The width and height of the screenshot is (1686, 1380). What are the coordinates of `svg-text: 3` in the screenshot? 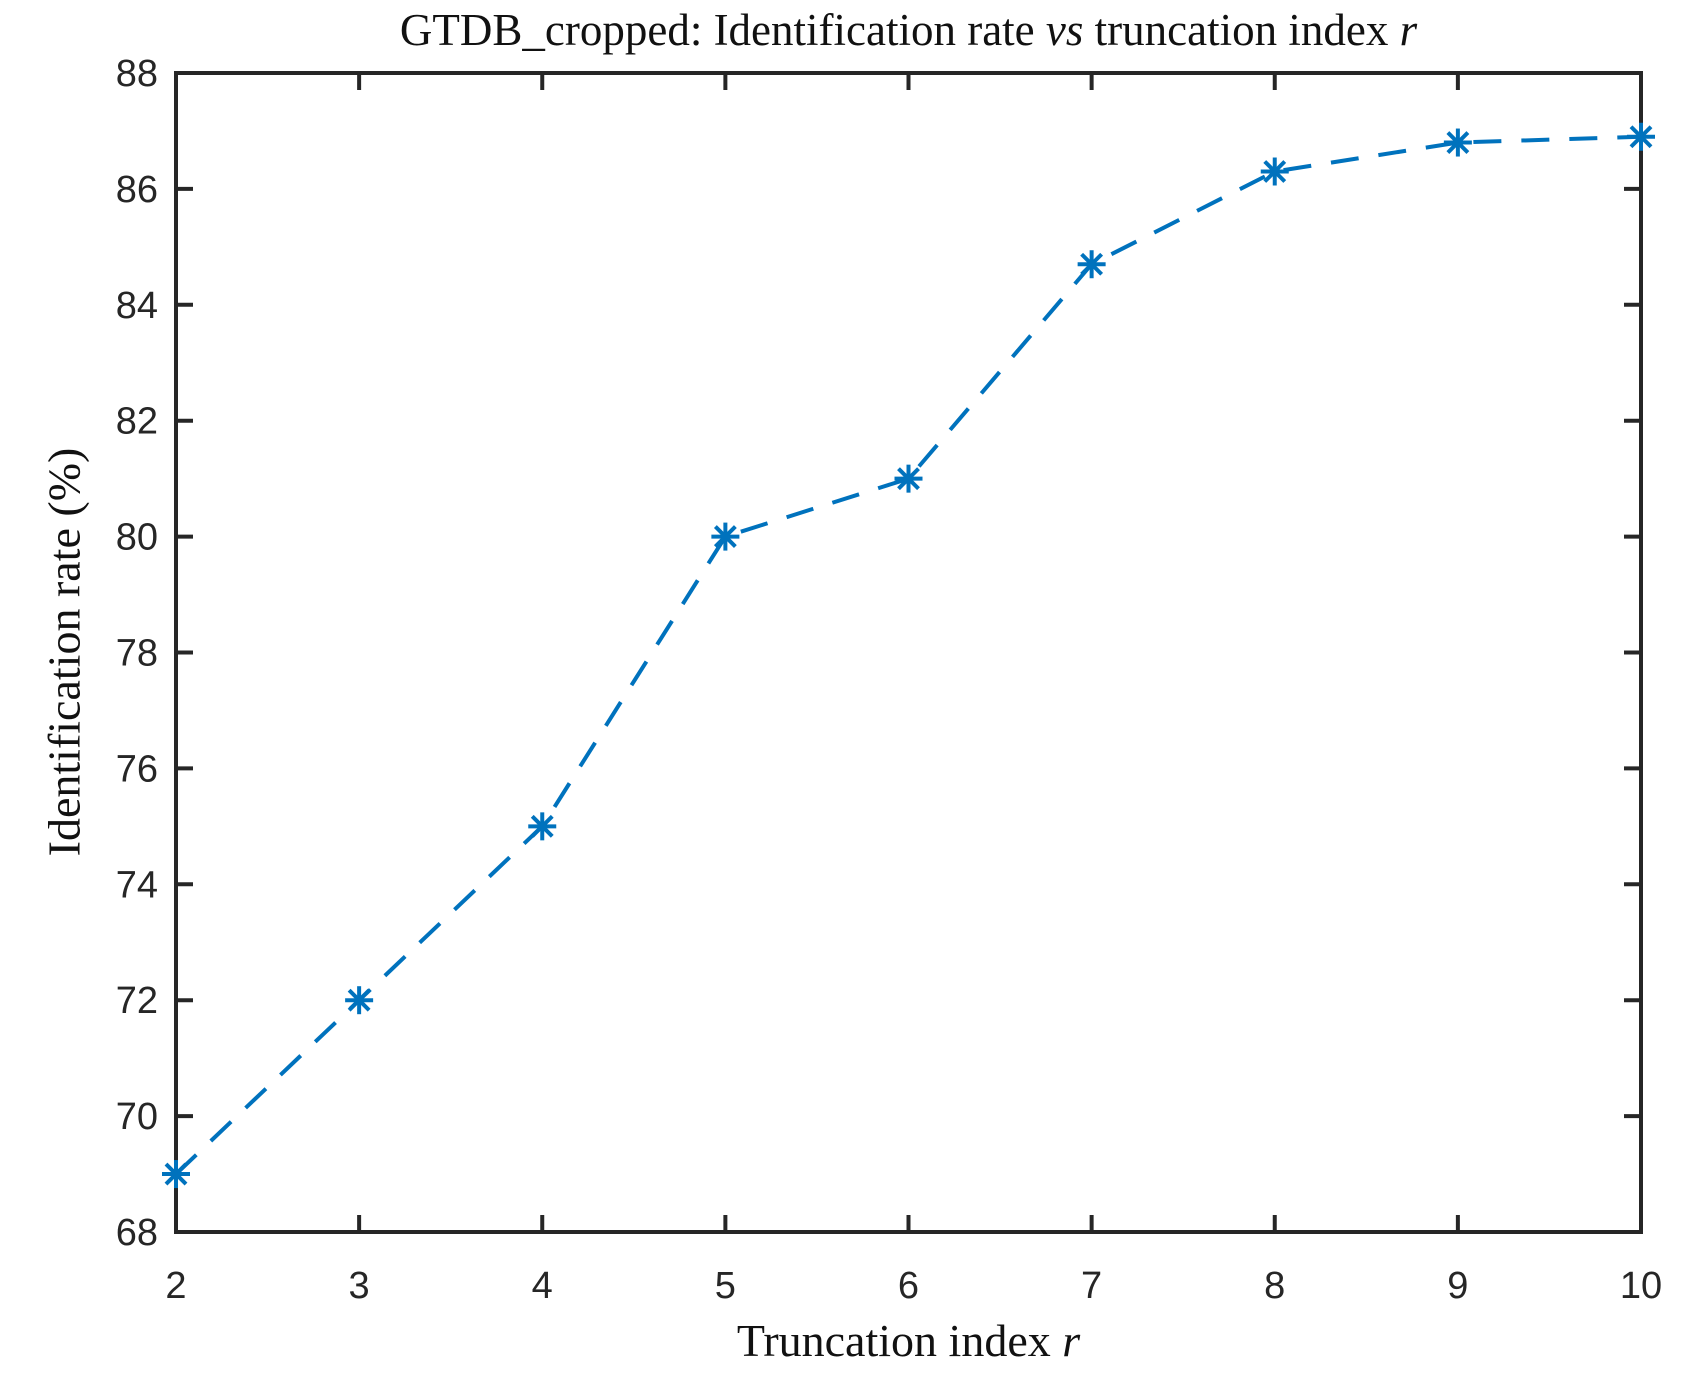 It's located at (359, 1286).